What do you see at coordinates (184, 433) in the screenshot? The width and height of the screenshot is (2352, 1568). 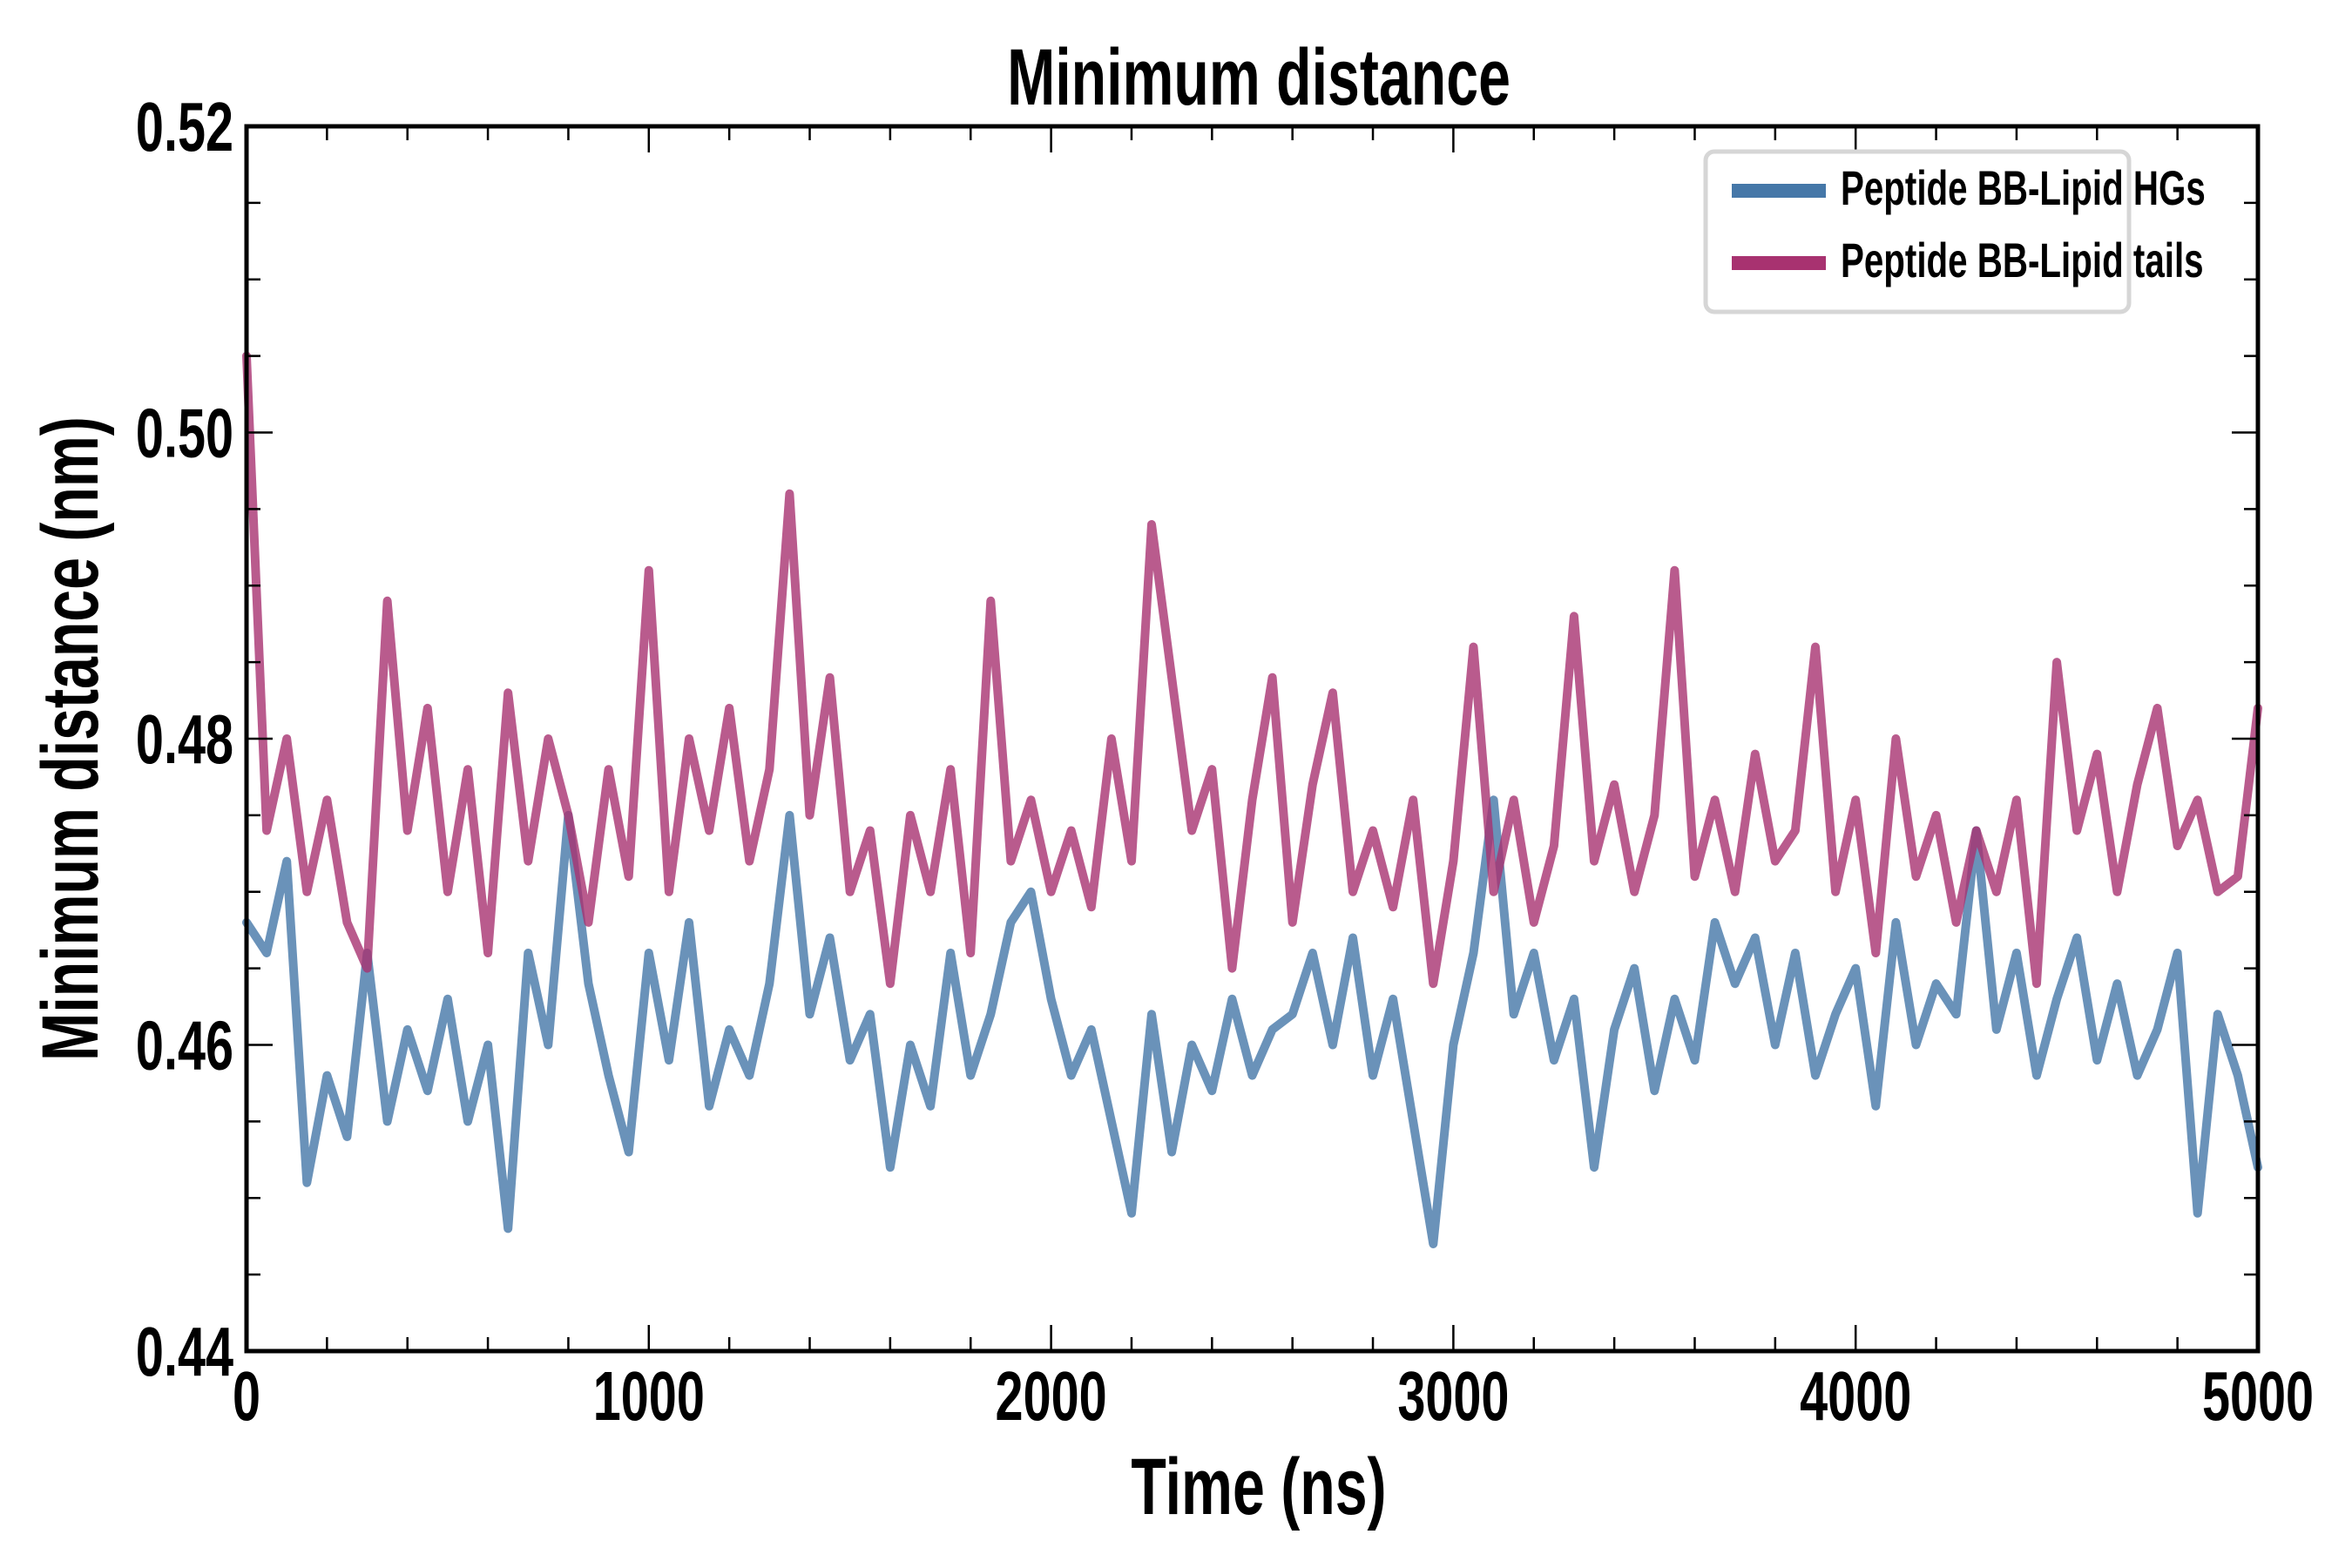 I see `y-tick-label: 0.50` at bounding box center [184, 433].